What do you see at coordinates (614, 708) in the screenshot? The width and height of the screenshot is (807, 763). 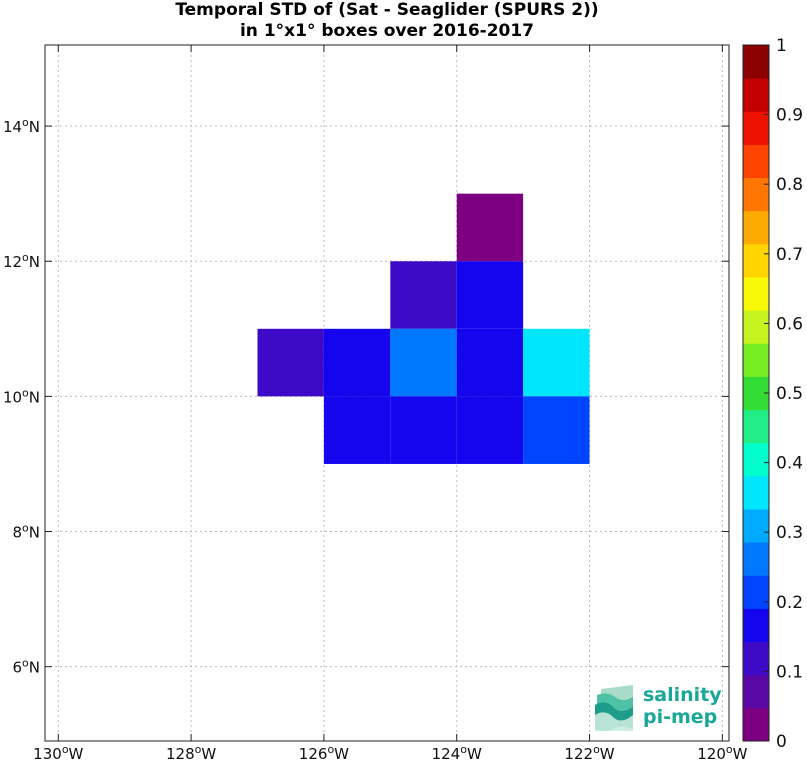 I see `logo-waves-icon` at bounding box center [614, 708].